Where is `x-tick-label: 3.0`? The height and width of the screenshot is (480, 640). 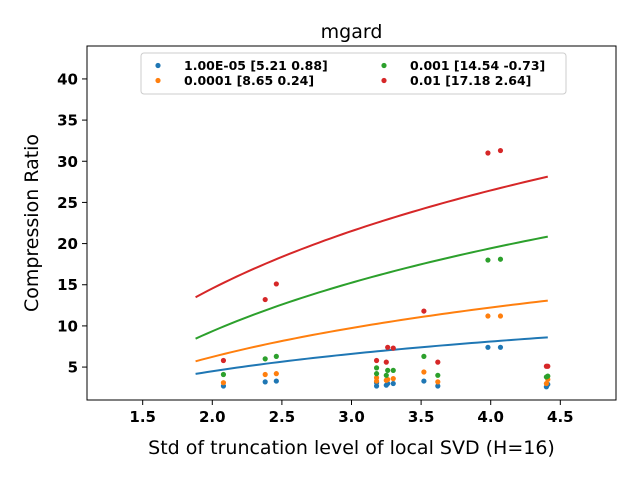
x-tick-label: 3.0 is located at coordinates (351, 417).